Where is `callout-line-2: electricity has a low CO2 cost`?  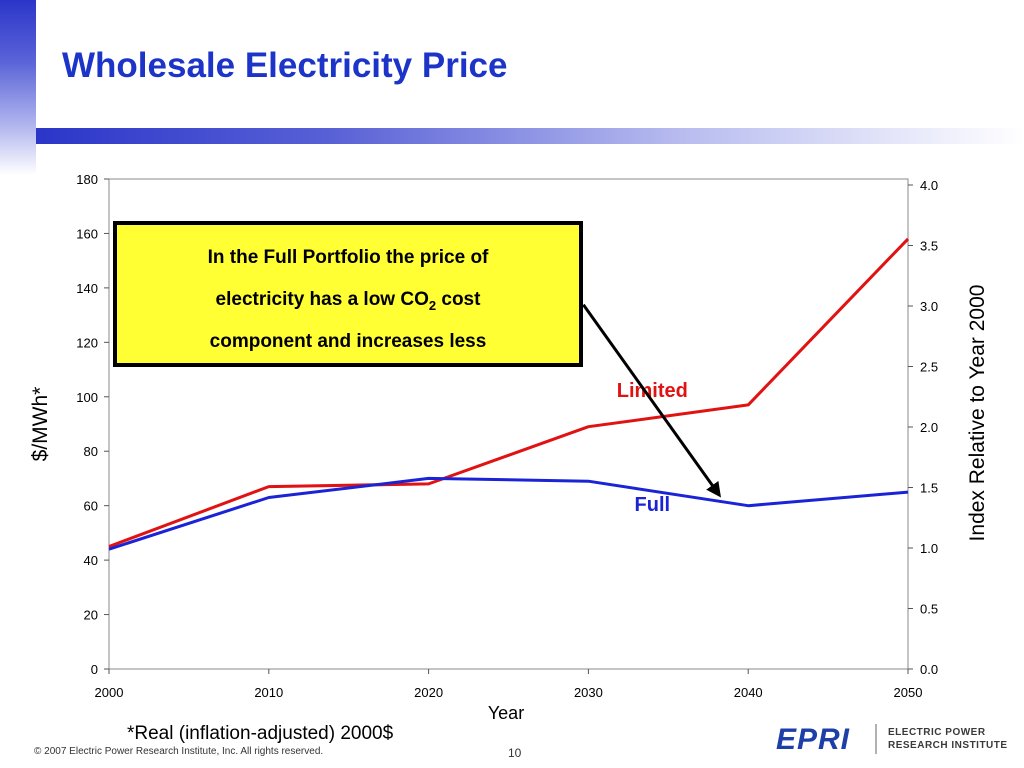 callout-line-2: electricity has a low CO2 cost is located at coordinates (348, 301).